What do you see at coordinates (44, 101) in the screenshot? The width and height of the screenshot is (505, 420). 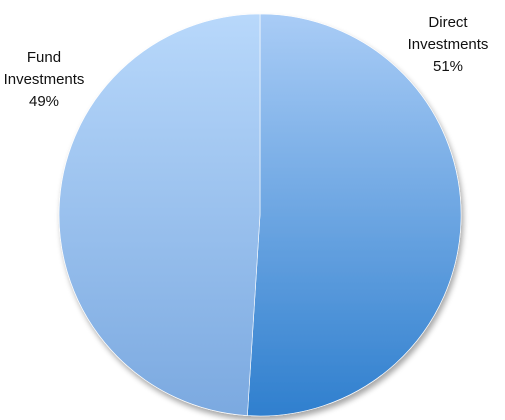 I see `slice-value-label: 49%` at bounding box center [44, 101].